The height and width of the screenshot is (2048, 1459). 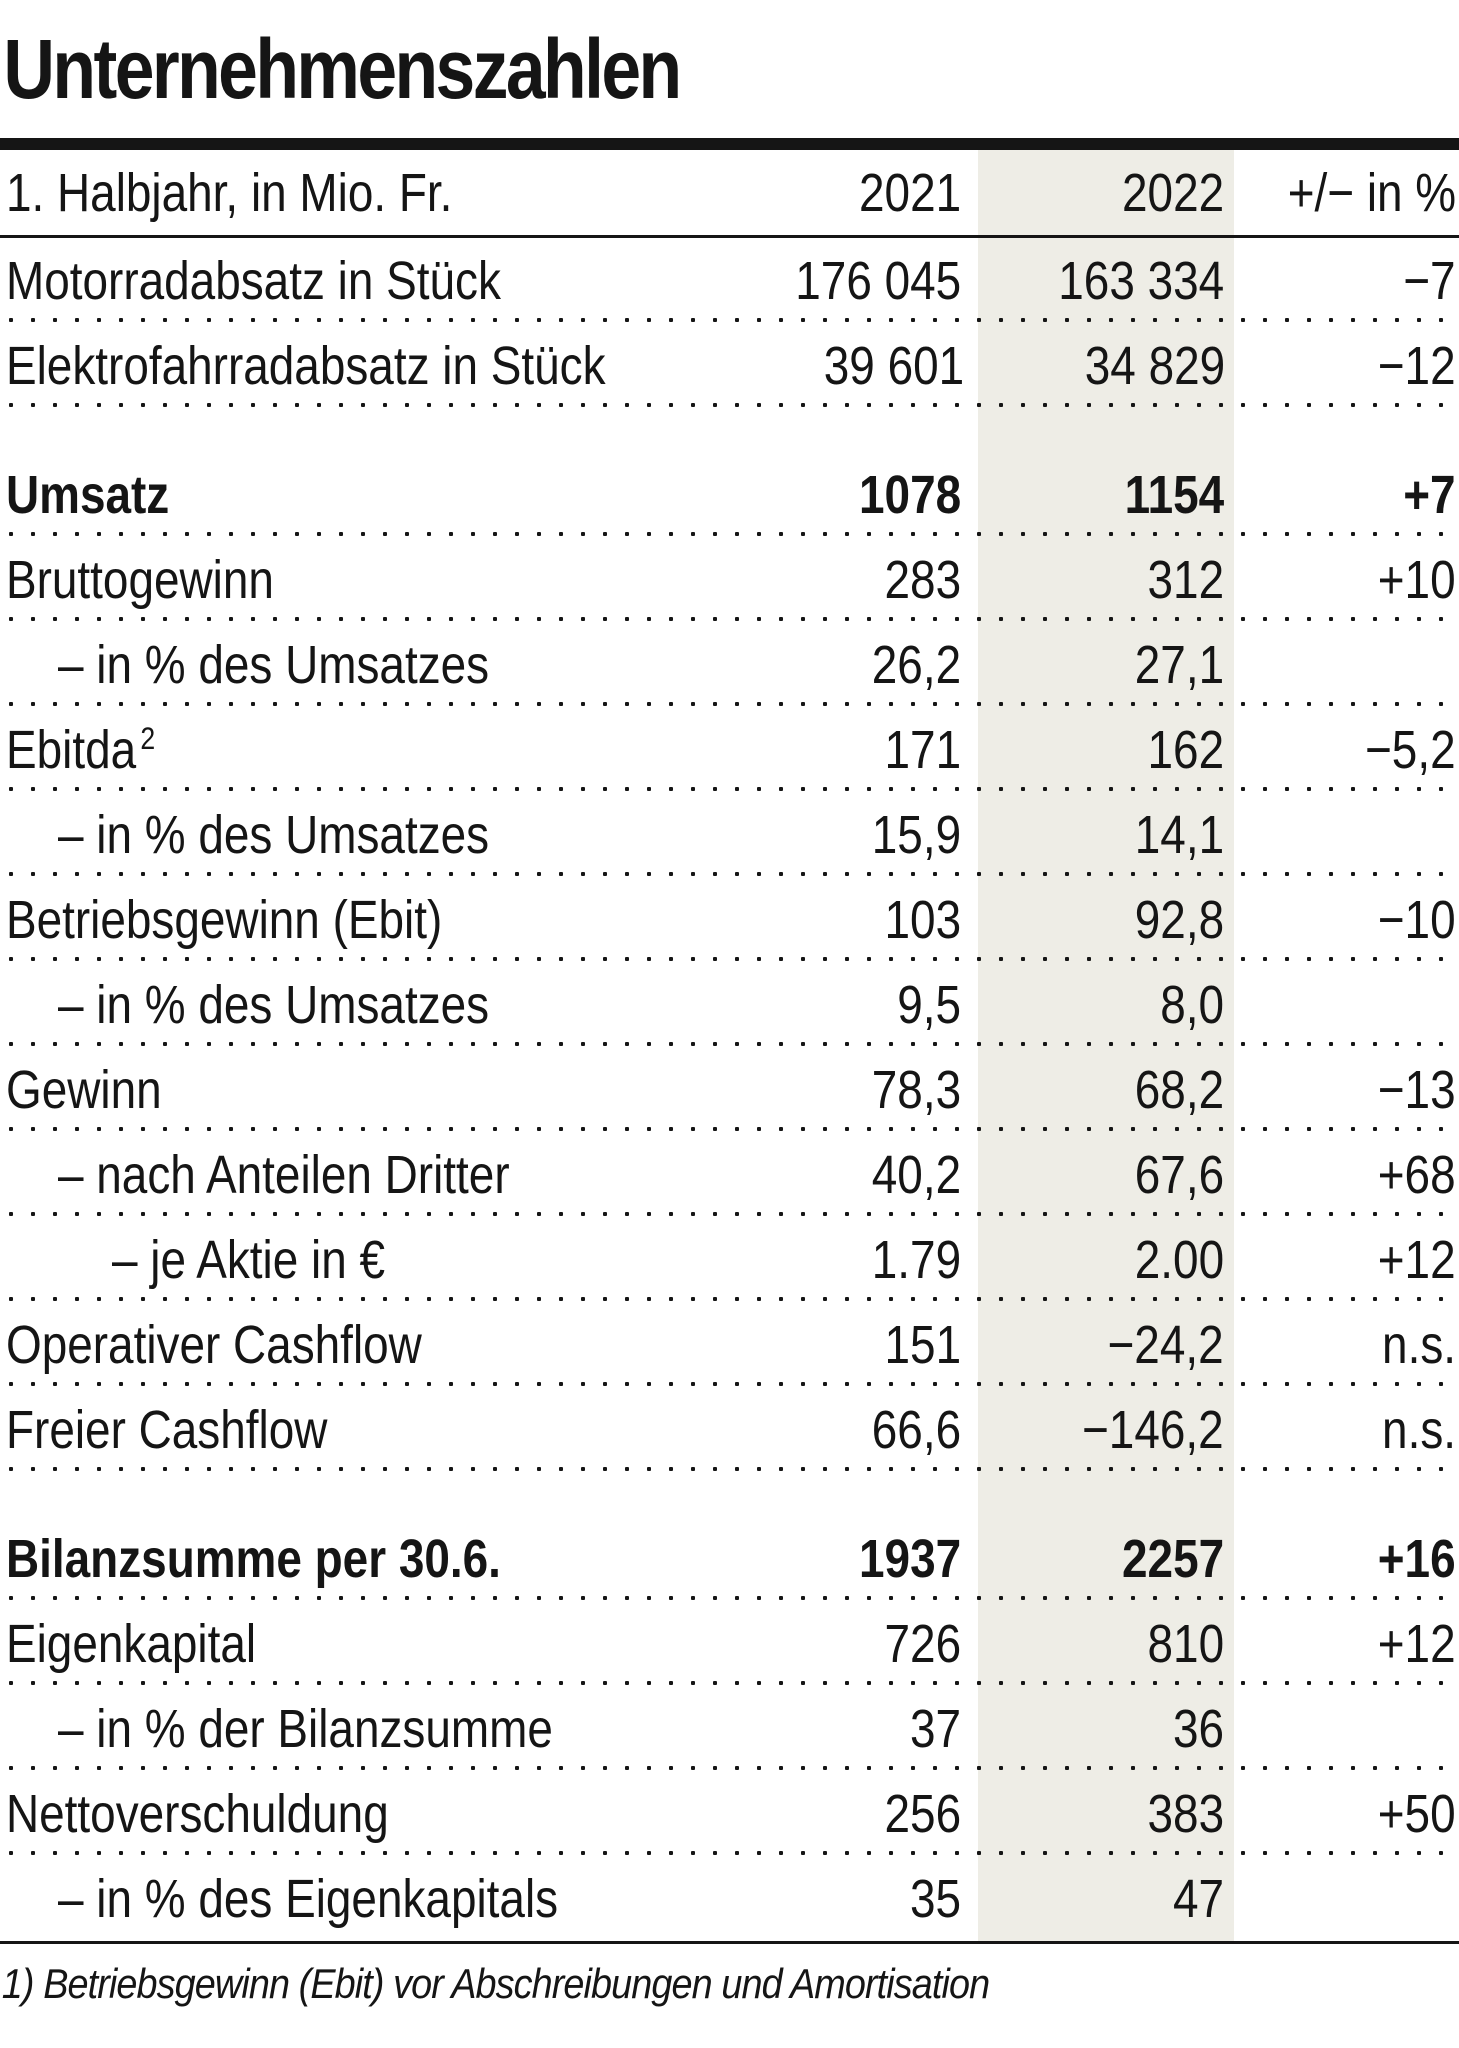 What do you see at coordinates (1179, 664) in the screenshot?
I see `value-2022: 27,1` at bounding box center [1179, 664].